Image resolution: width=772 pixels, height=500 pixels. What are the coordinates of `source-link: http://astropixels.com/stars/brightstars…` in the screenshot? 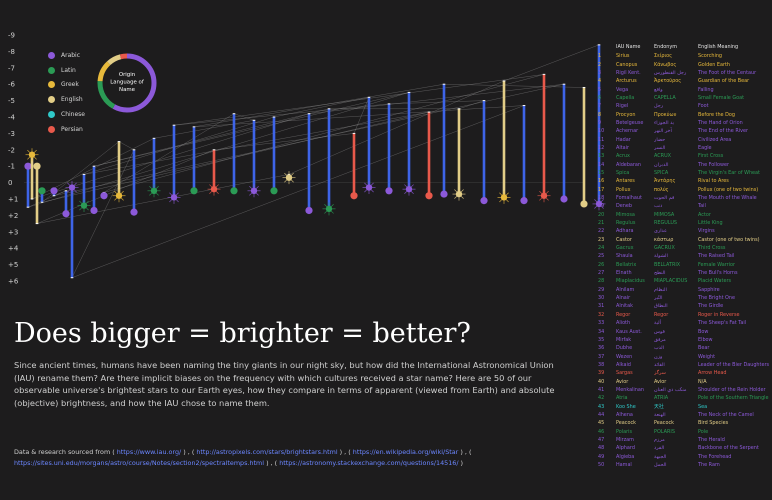 It's located at (267, 452).